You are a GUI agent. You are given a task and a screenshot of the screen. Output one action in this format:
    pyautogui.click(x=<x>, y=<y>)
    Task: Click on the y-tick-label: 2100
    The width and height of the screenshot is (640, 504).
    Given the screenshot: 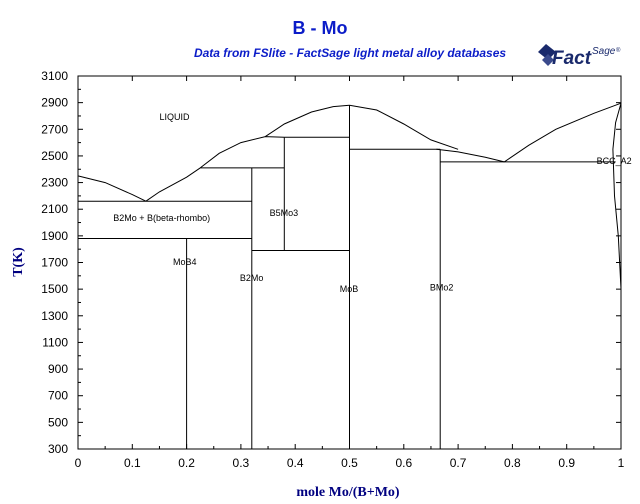 What is the action you would take?
    pyautogui.click(x=54, y=209)
    